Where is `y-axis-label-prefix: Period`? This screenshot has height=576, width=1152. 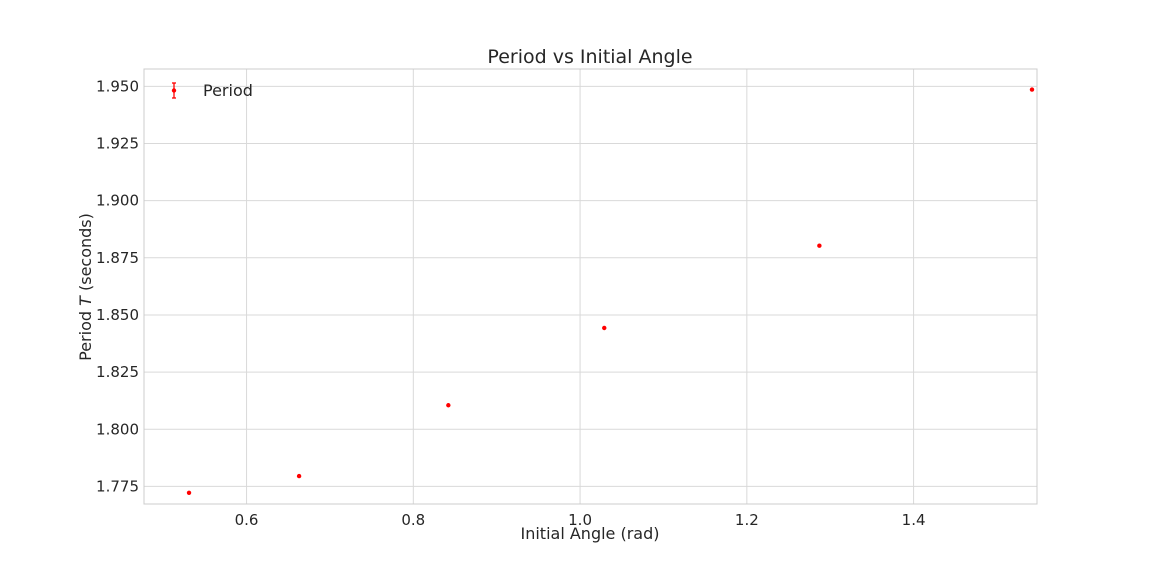 y-axis-label-prefix: Period is located at coordinates (85, 333).